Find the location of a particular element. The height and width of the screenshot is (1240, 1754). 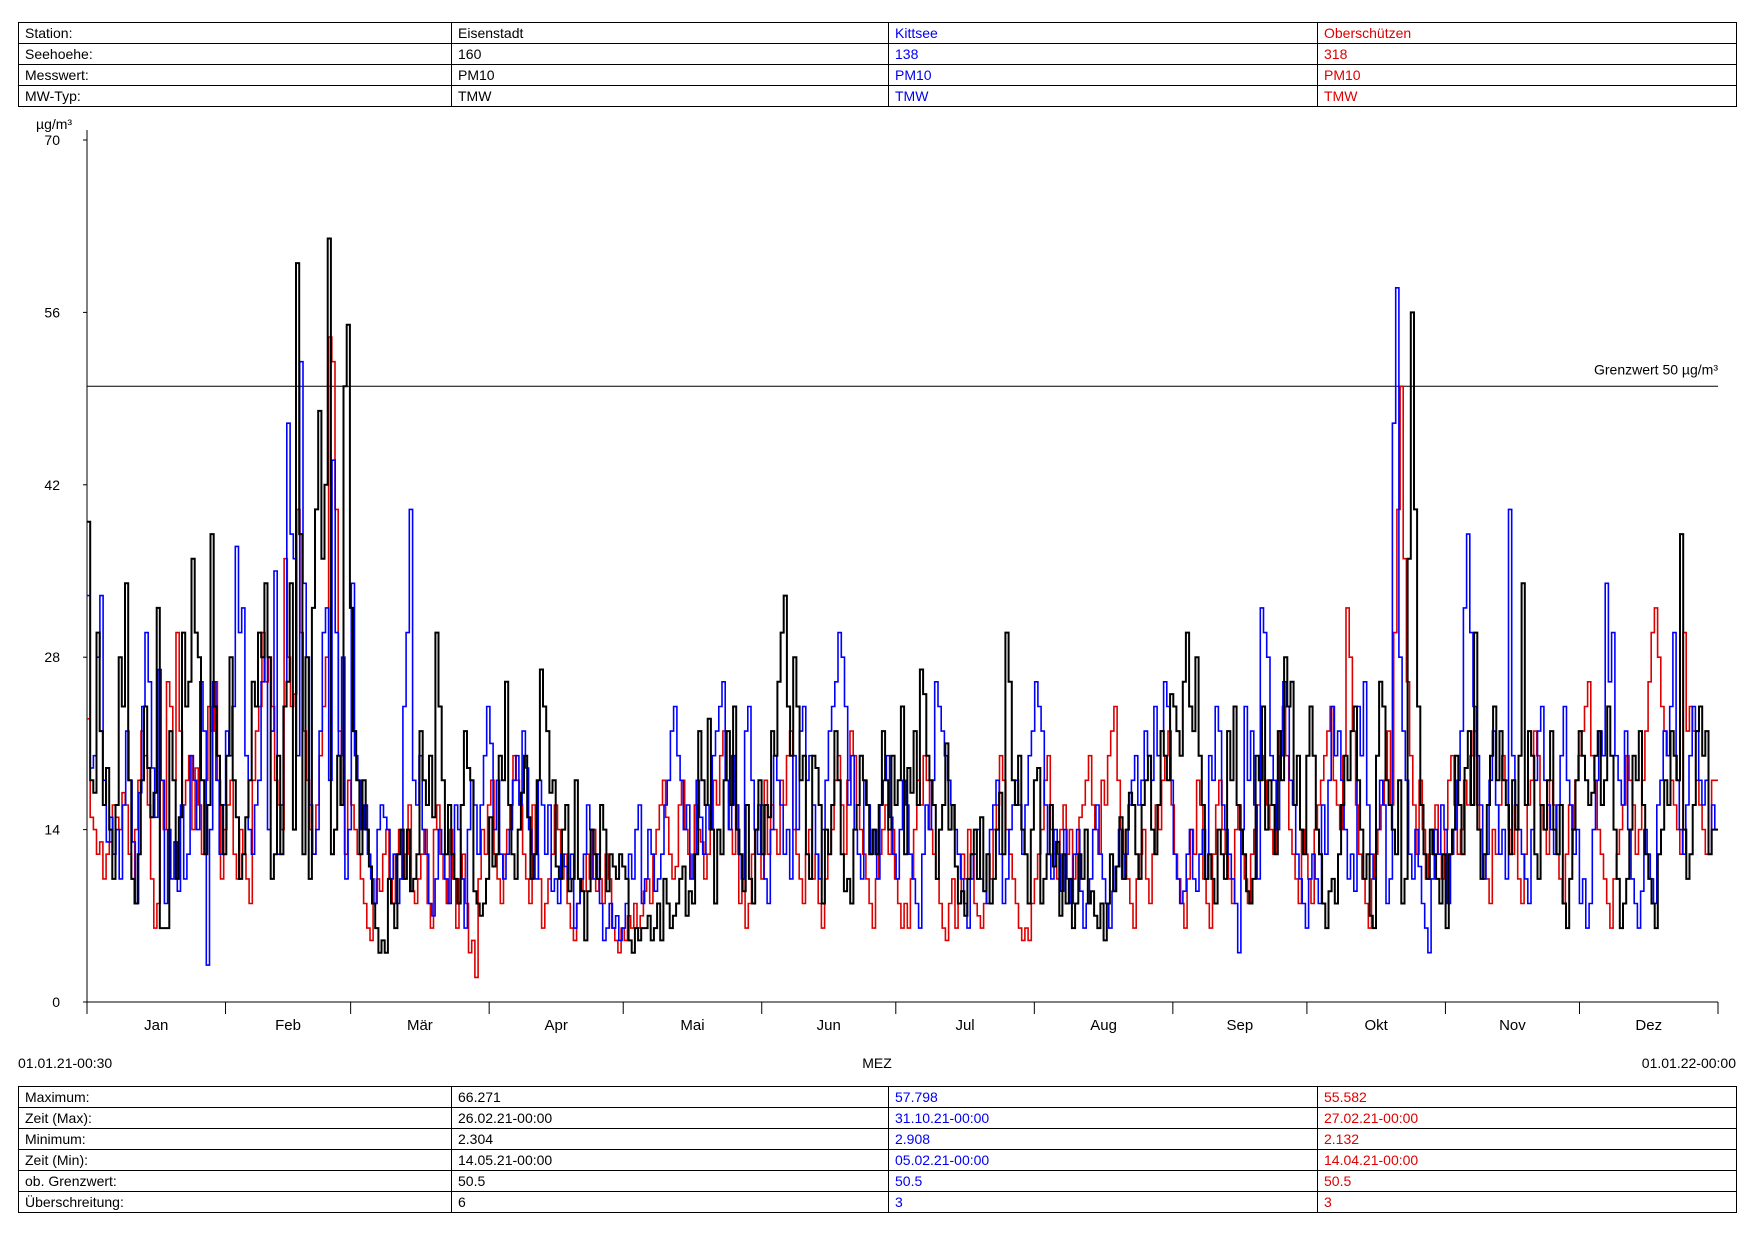

timezone-label: MEZ is located at coordinates (877, 1063).